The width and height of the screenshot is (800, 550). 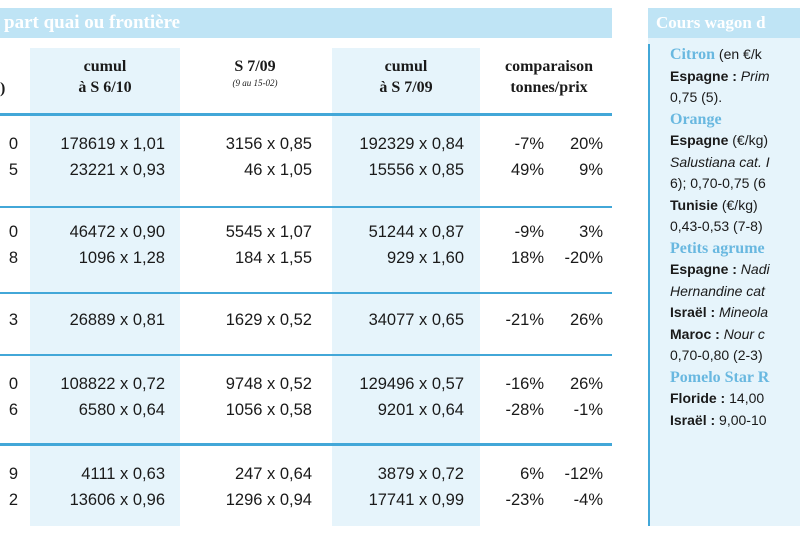 I want to click on sidebar-line: Hernandine cat, so click(x=735, y=292).